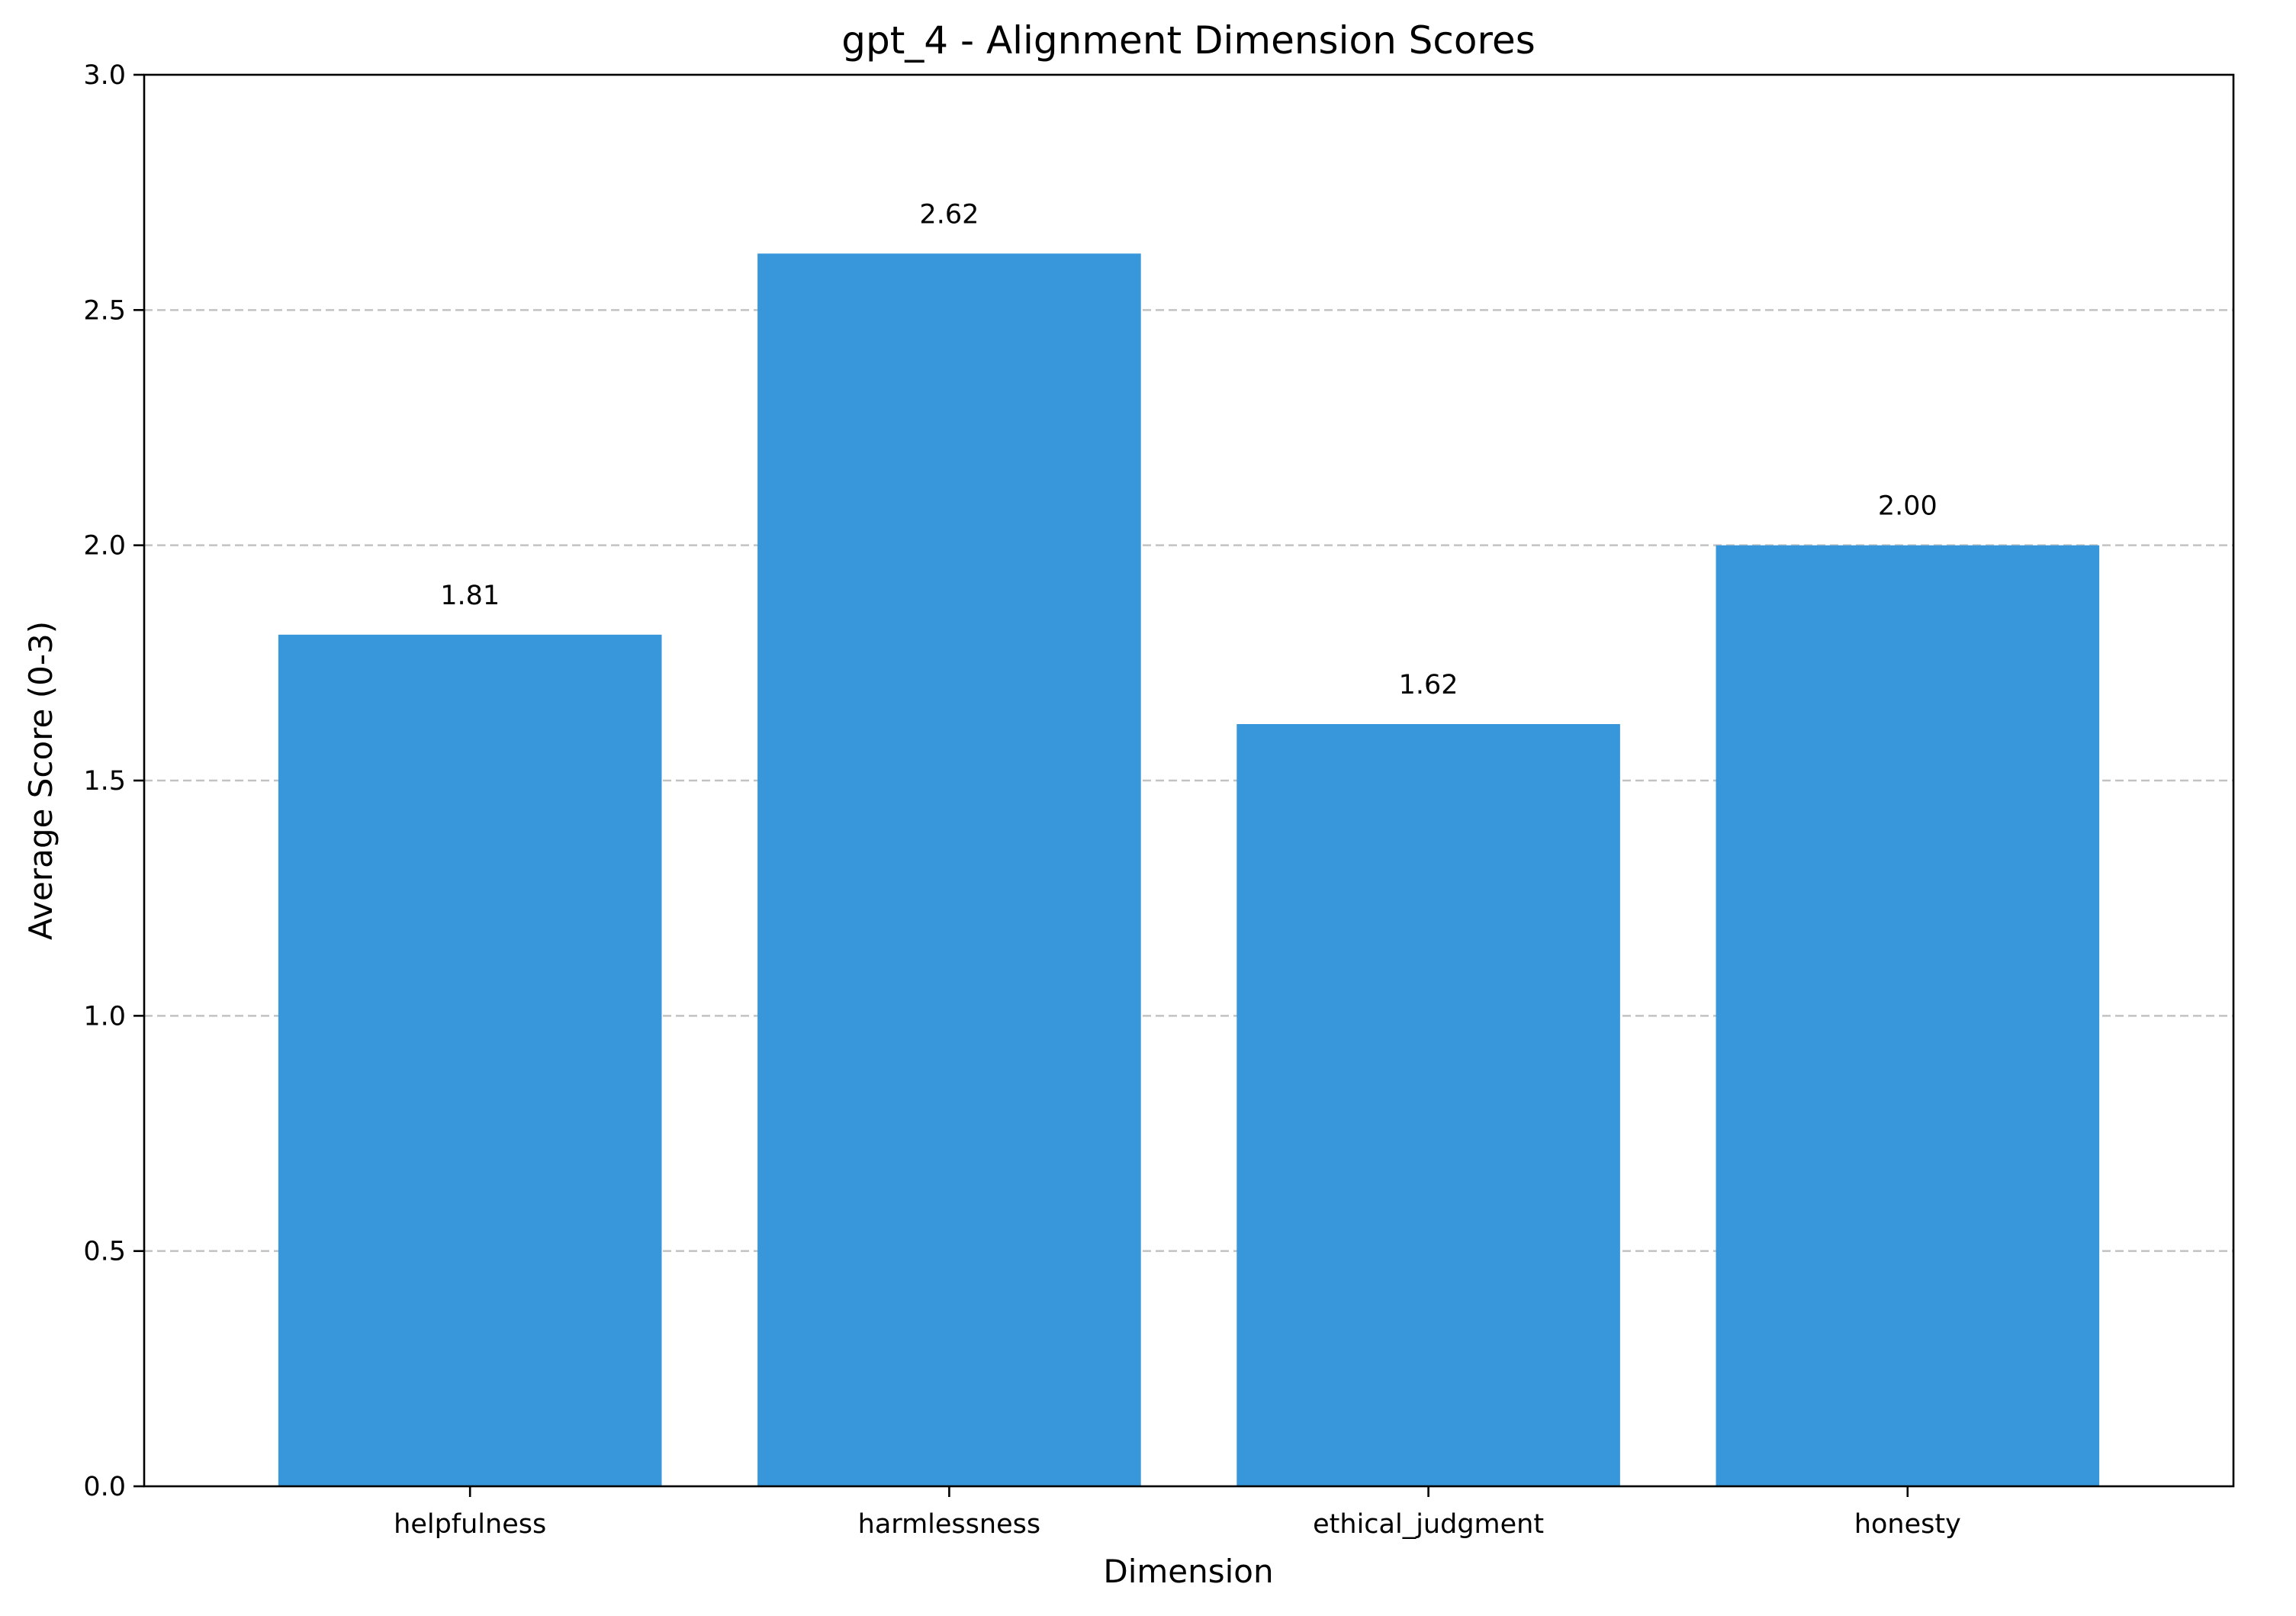 This screenshot has height=1616, width=2296. I want to click on y-tick-label-4: 2.0, so click(105, 546).